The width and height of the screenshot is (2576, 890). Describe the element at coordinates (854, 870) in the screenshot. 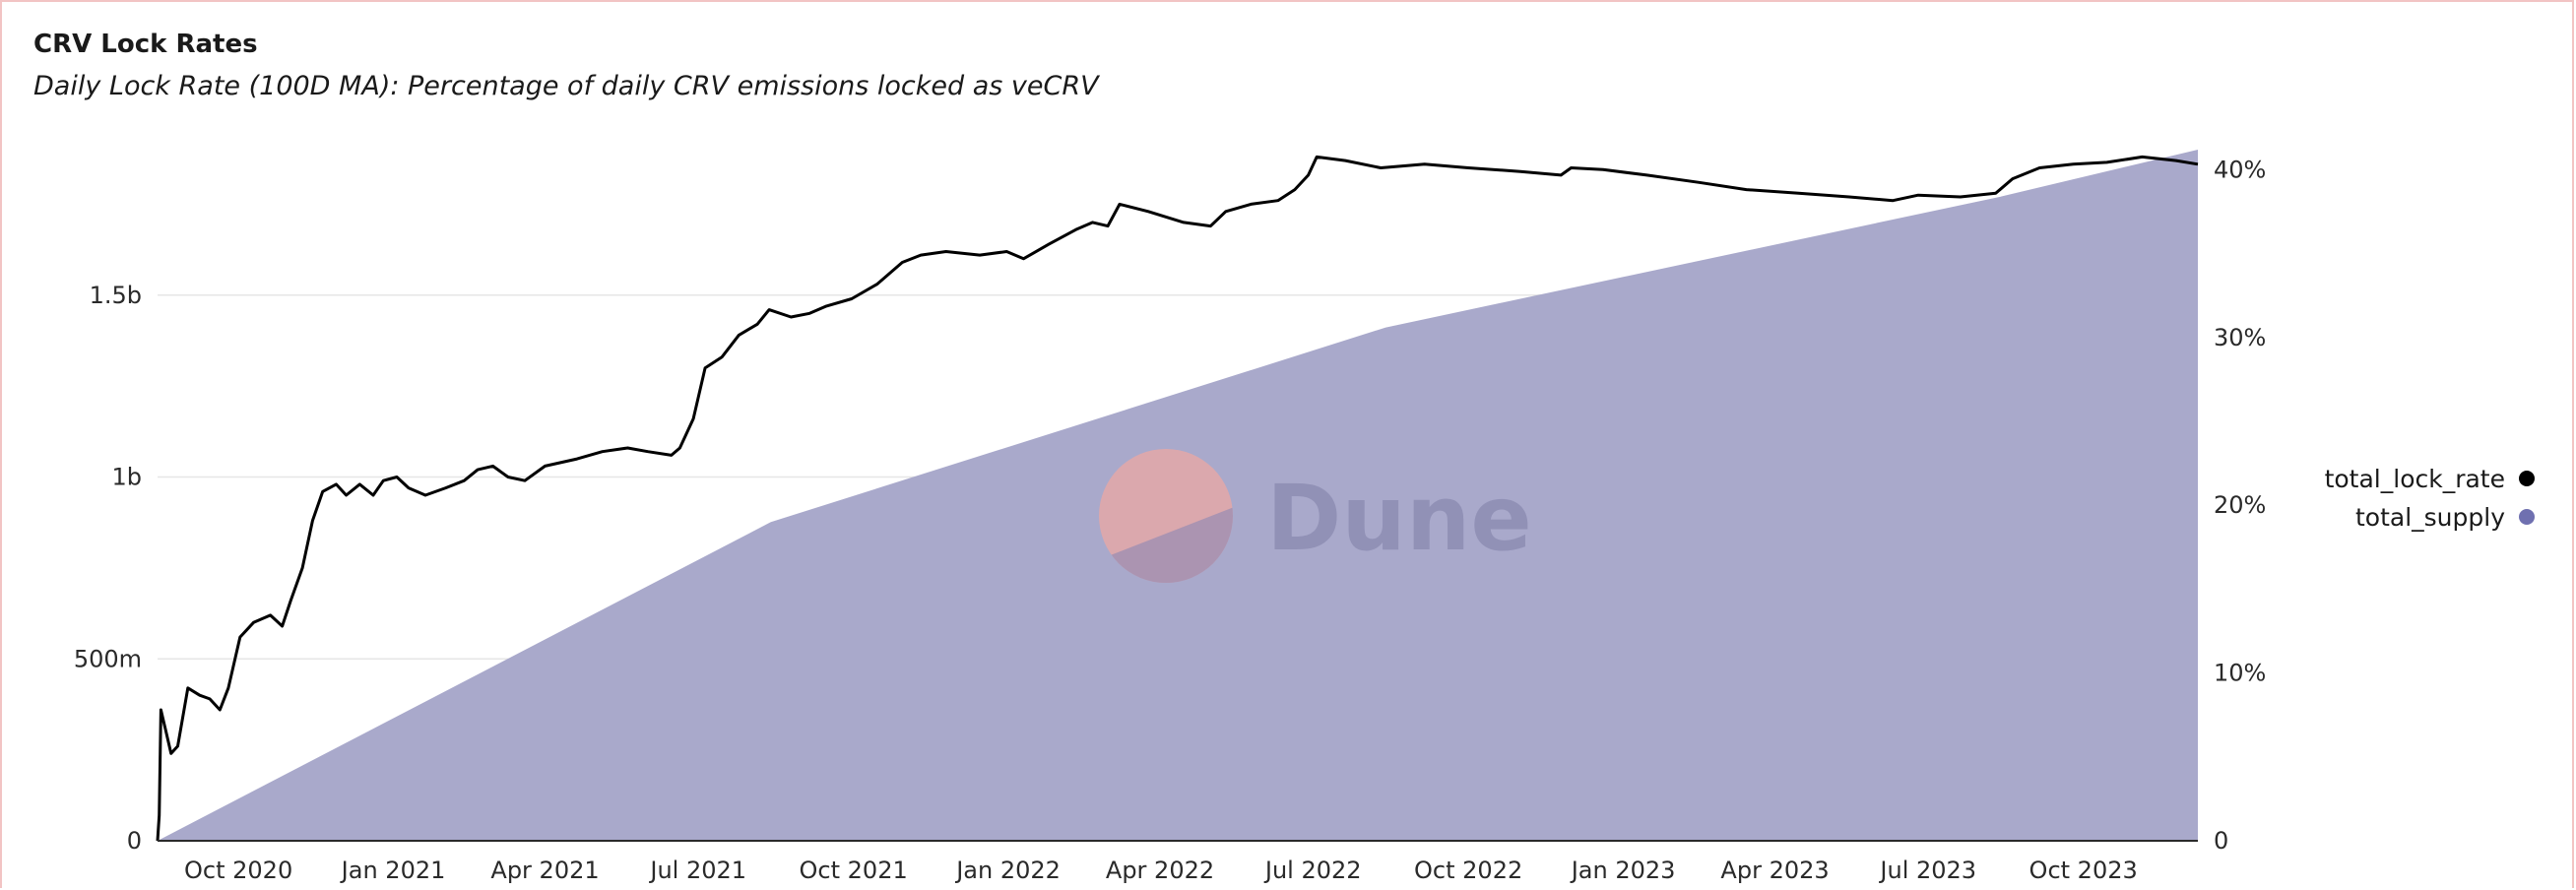

I see `x-tick-label: Oct 2021` at that location.